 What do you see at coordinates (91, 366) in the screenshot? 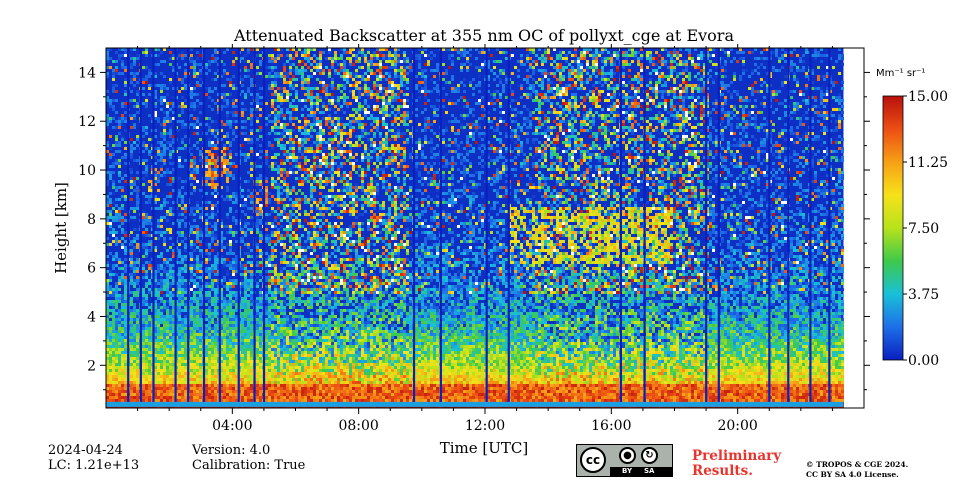
I see `y-tick-label-0: 2` at bounding box center [91, 366].